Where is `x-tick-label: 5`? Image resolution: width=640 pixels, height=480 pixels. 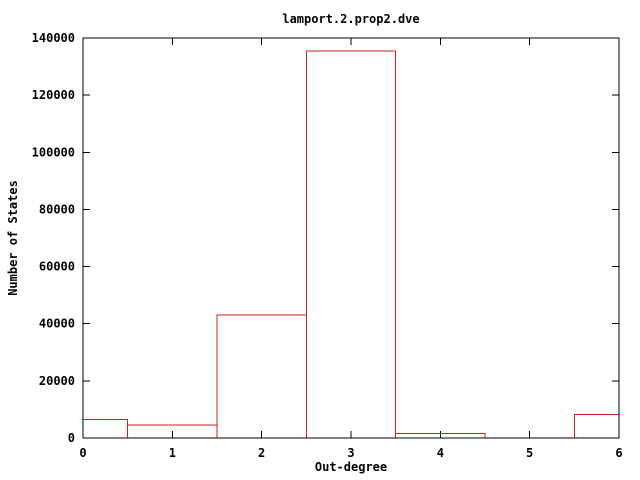 x-tick-label: 5 is located at coordinates (529, 453).